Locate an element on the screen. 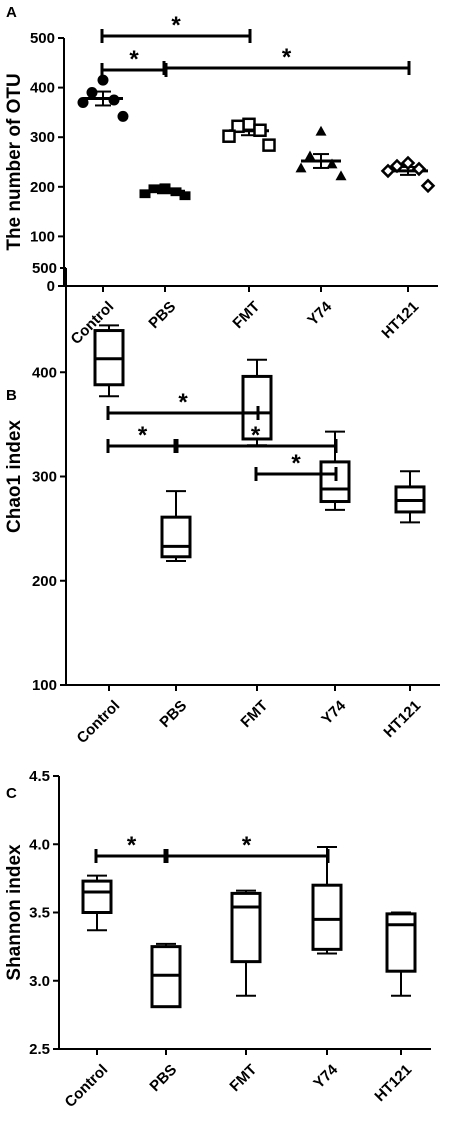 Image resolution: width=453 pixels, height=1123 pixels. panel-letter: B is located at coordinates (11, 395).